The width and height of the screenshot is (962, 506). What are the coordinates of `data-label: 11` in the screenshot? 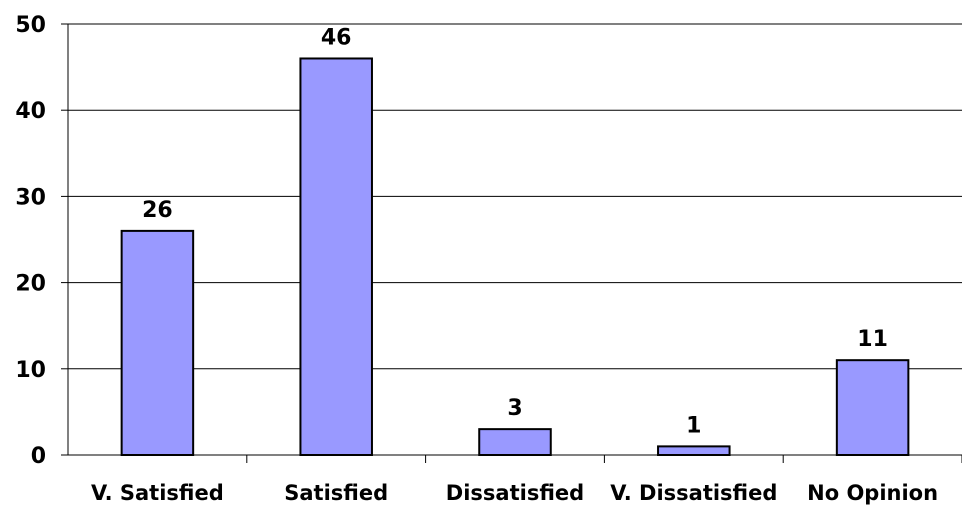 It's located at (872, 339).